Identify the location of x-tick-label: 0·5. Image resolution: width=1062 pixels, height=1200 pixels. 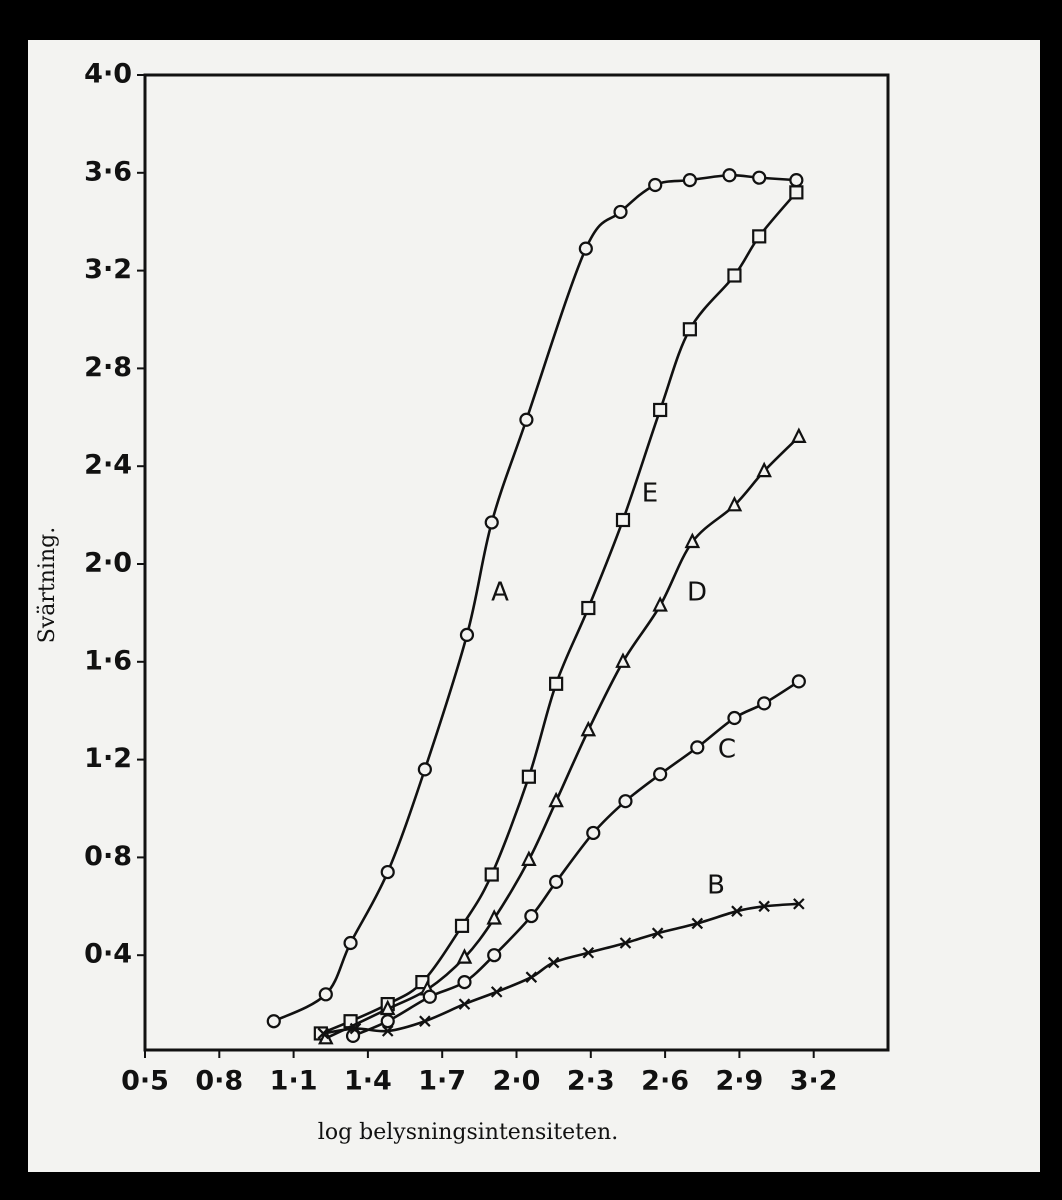
(145, 1081).